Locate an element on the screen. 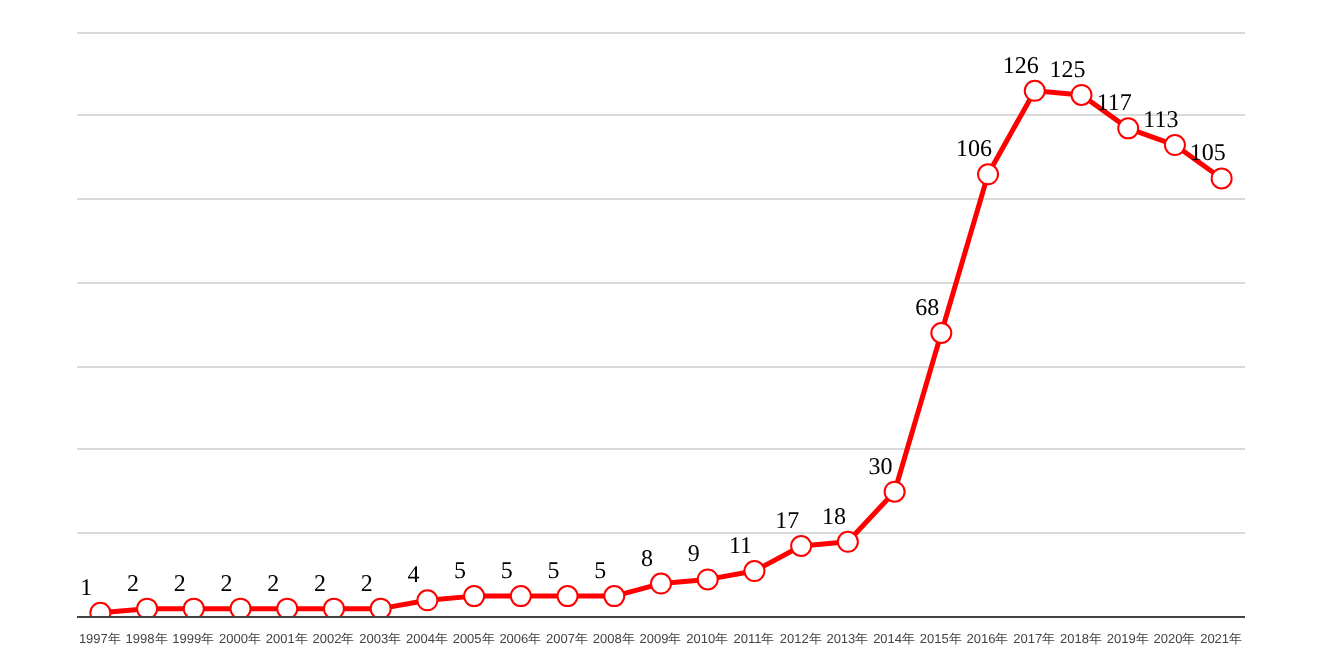 This screenshot has width=1320, height=668. data-label: 4 is located at coordinates (413, 574).